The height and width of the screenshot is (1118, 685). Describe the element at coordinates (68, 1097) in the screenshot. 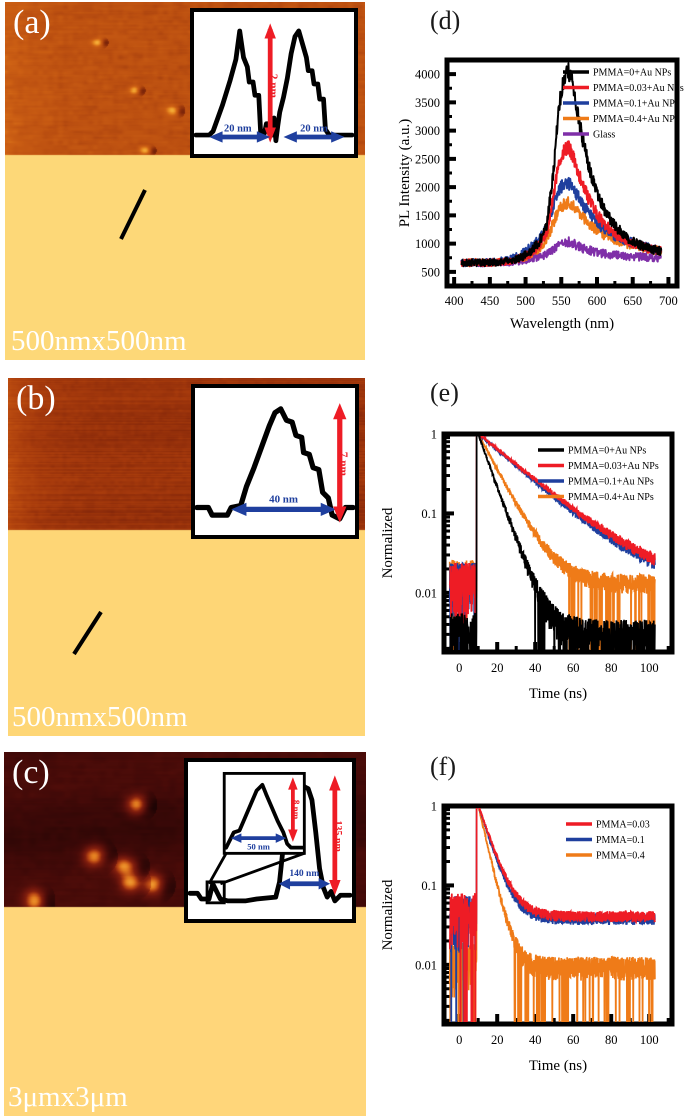

I see `panel-c-scale-label: 3μmx3μm` at that location.